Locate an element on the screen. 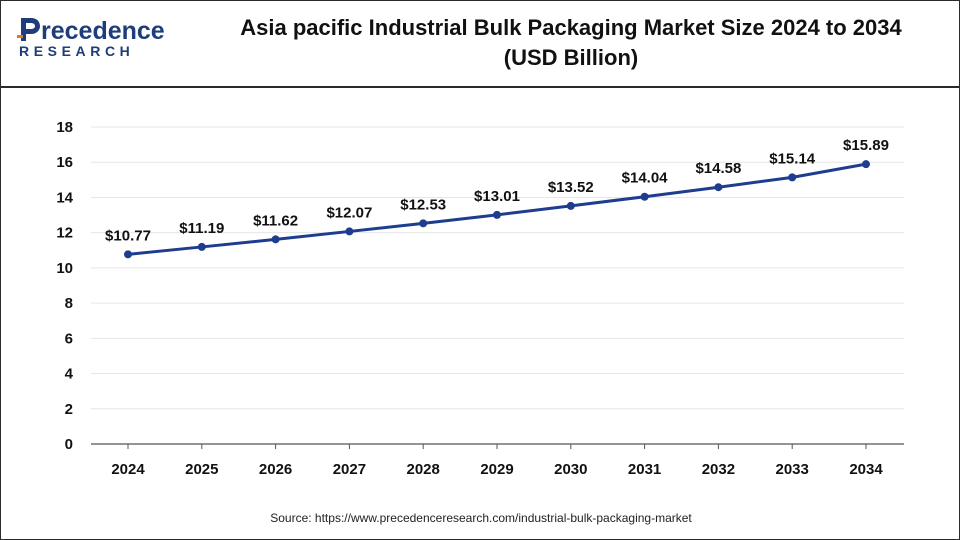 The width and height of the screenshot is (960, 540). data-label: $13.01 is located at coordinates (497, 196).